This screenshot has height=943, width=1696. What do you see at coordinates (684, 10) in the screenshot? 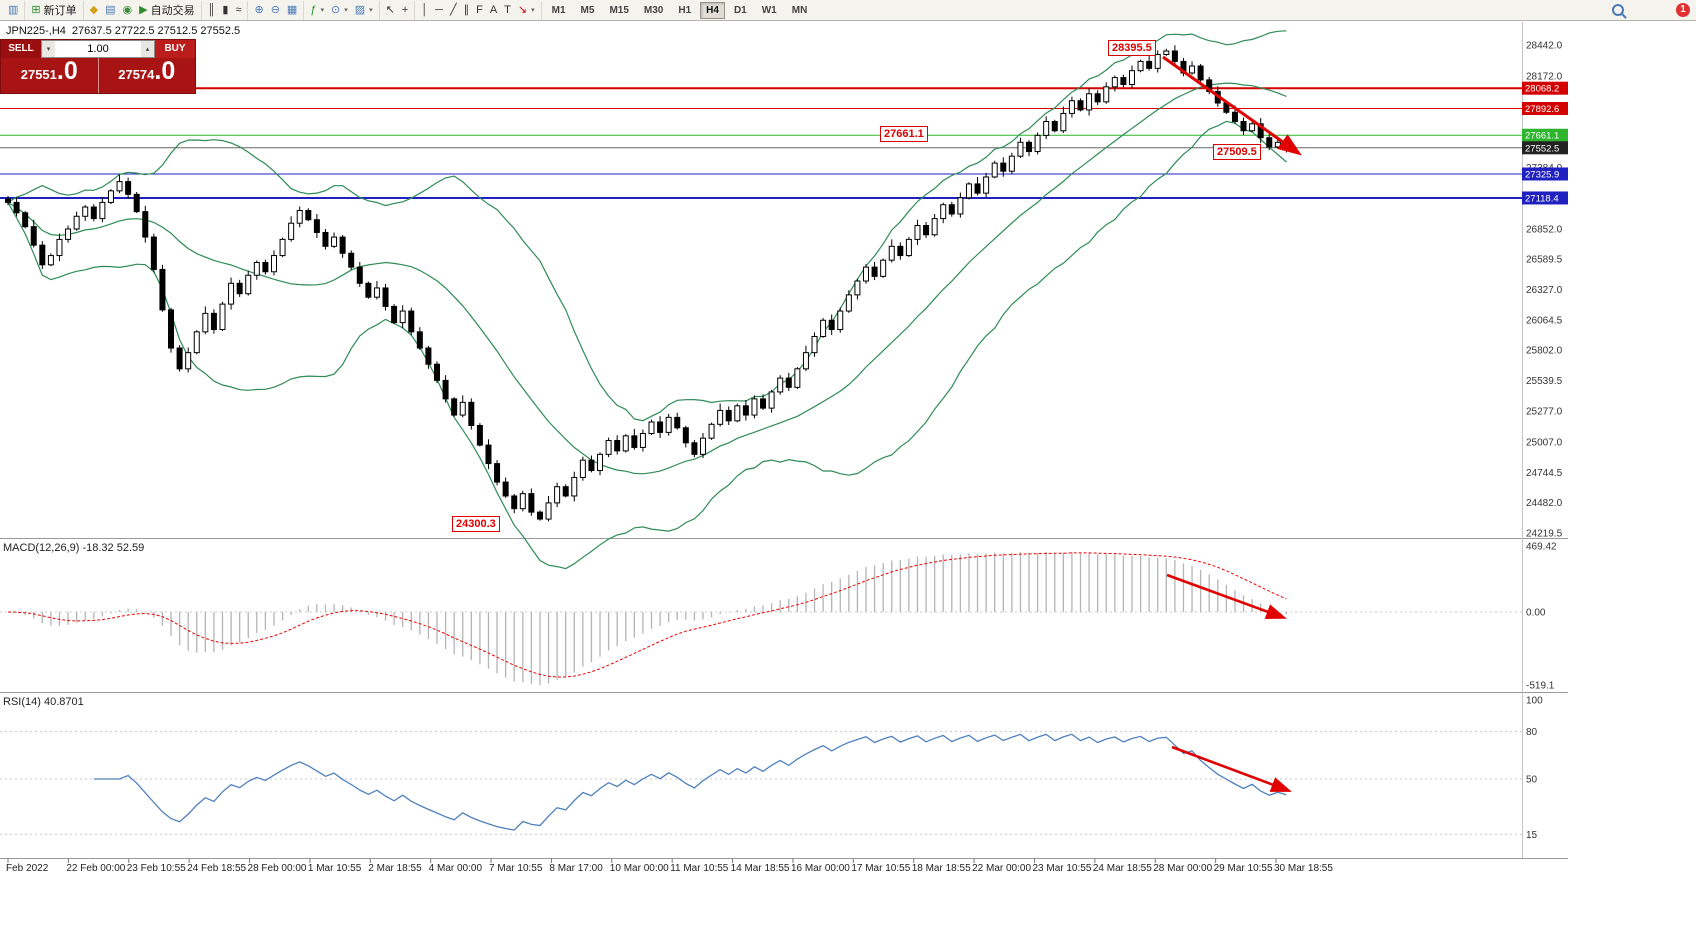
I see `timeframe-h1: H1` at bounding box center [684, 10].